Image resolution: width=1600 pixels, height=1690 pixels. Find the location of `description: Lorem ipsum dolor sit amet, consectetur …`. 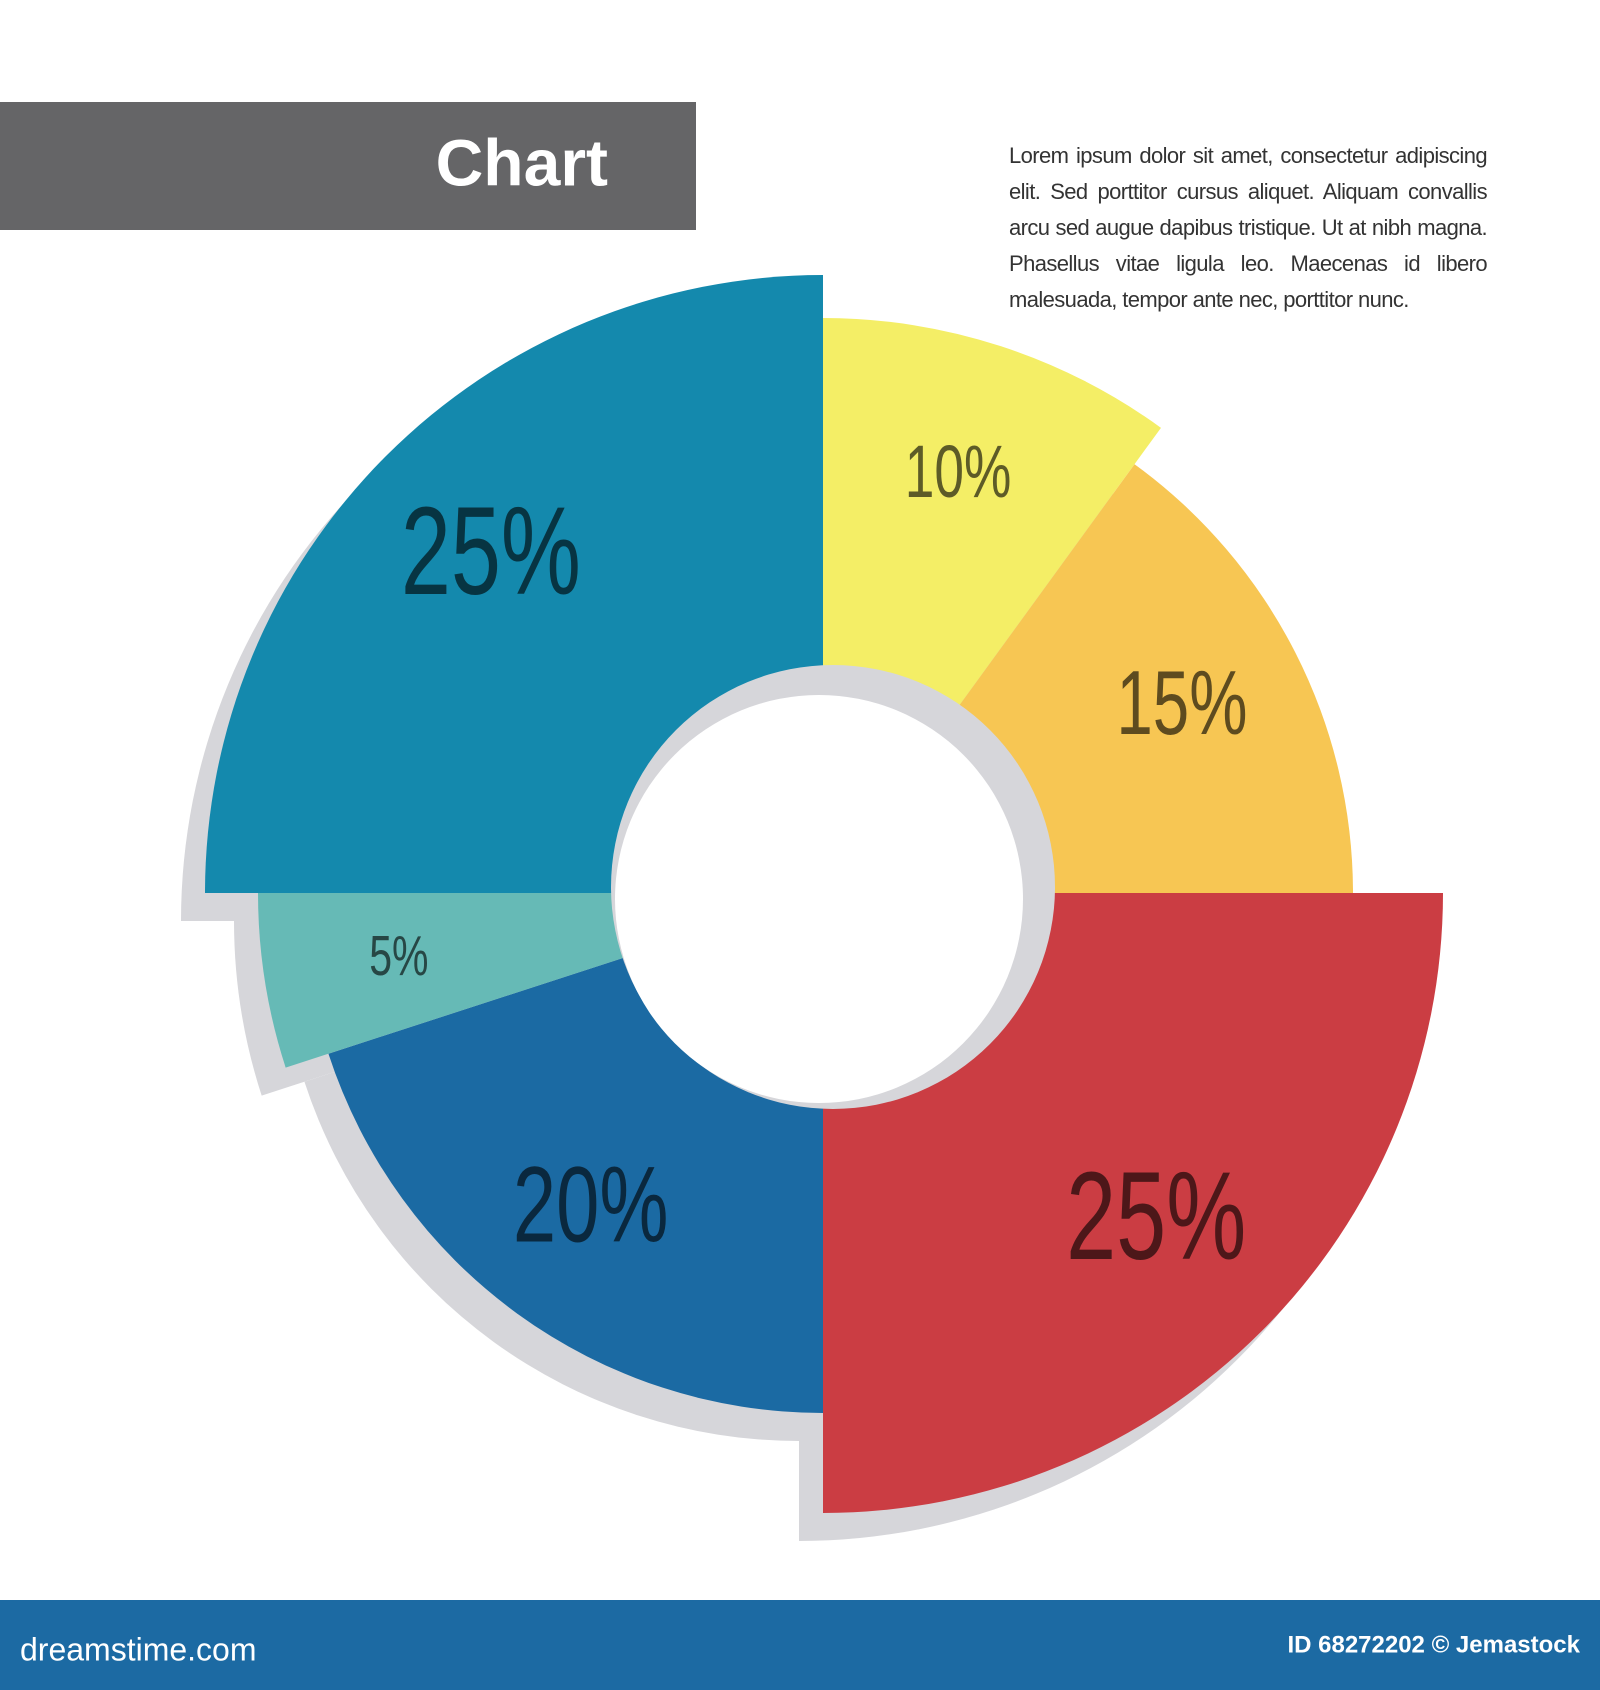

description: Lorem ipsum dolor sit amet, consectetur … is located at coordinates (1248, 227).